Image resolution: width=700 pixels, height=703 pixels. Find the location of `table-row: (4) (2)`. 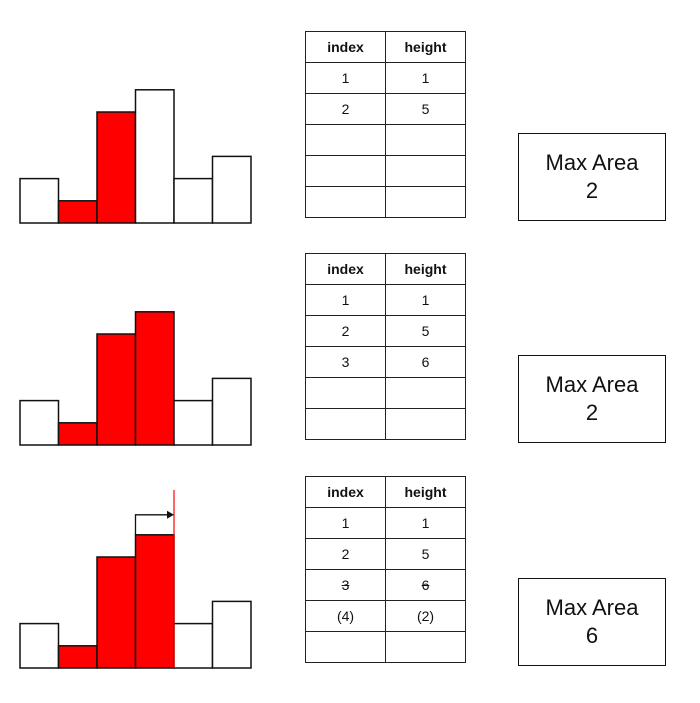

table-row: (4) (2) is located at coordinates (385, 616).